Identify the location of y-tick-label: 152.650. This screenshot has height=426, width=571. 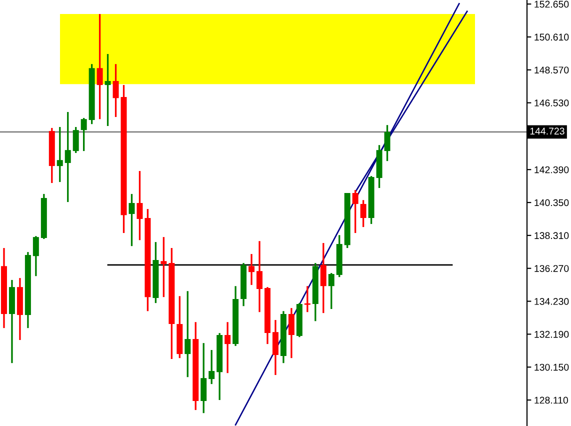
(551, 4).